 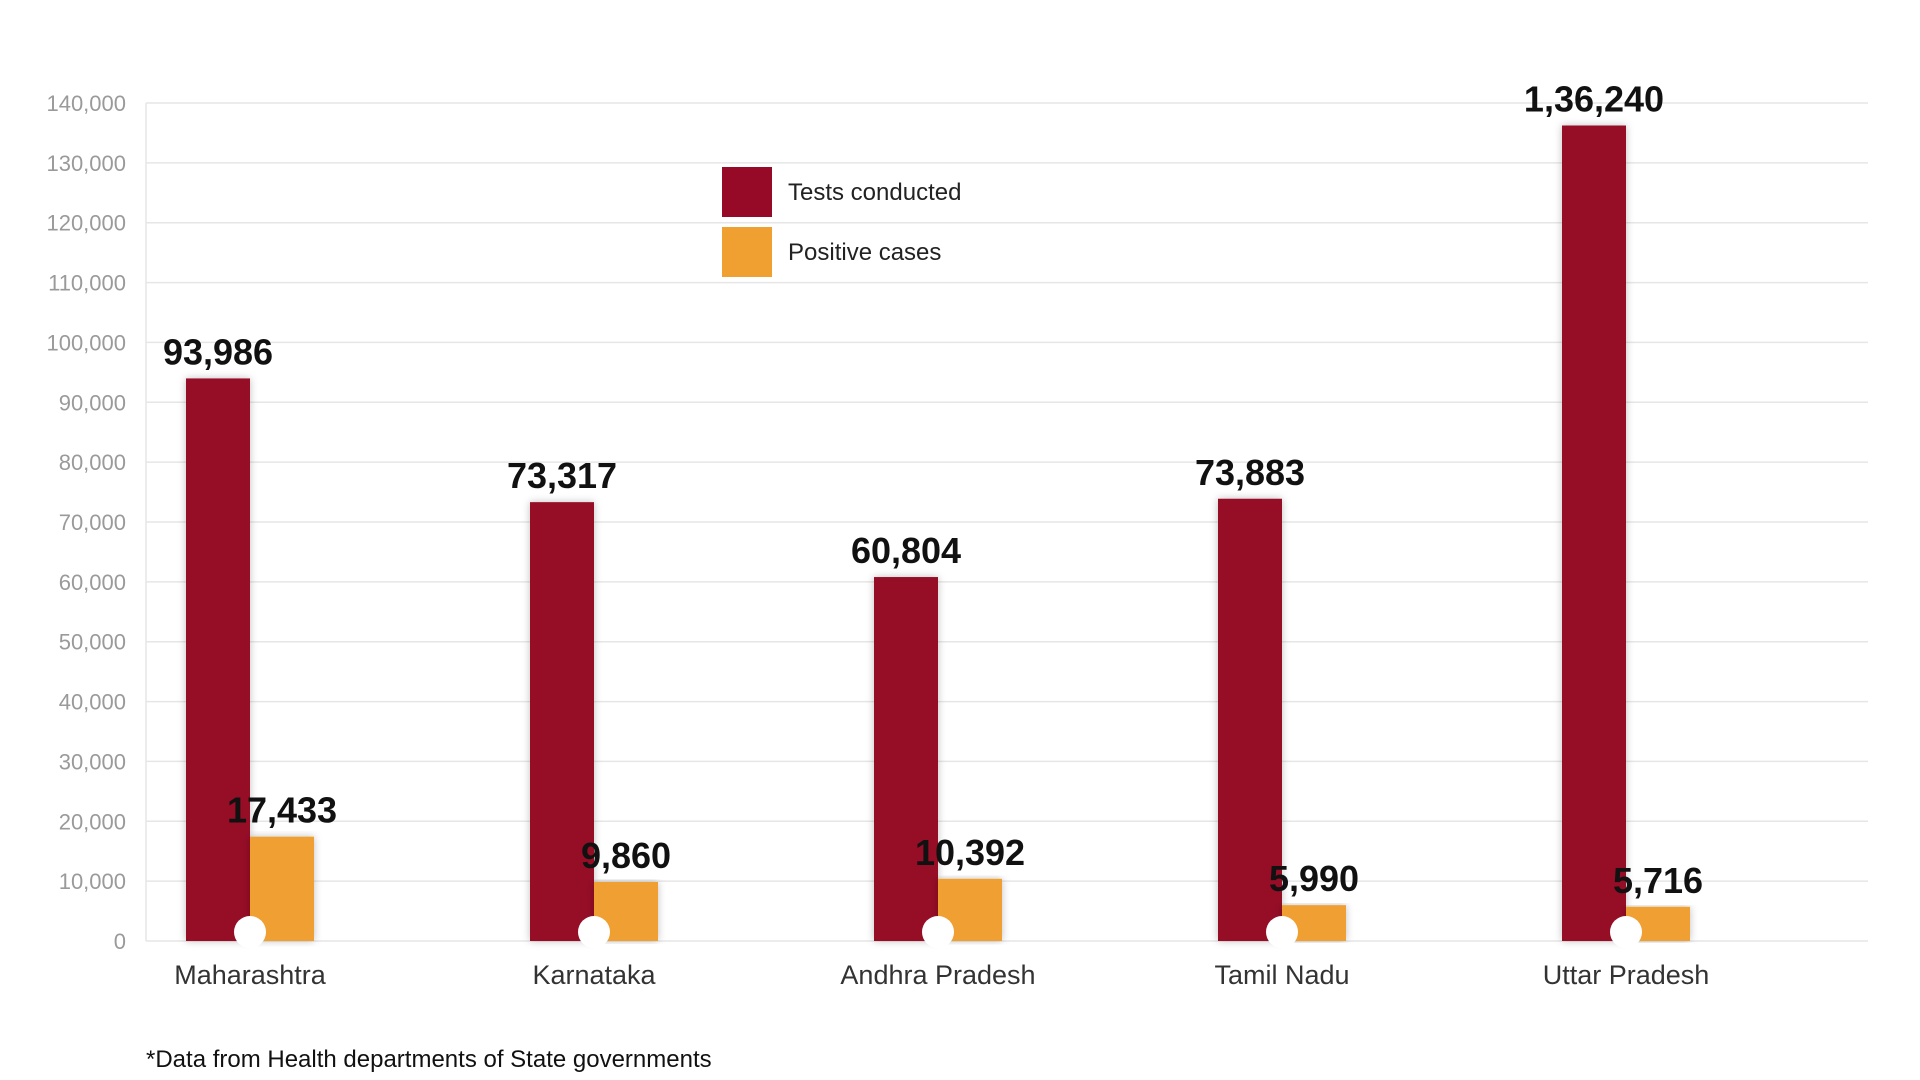 I want to click on y-tick-label: 0, so click(x=120, y=941).